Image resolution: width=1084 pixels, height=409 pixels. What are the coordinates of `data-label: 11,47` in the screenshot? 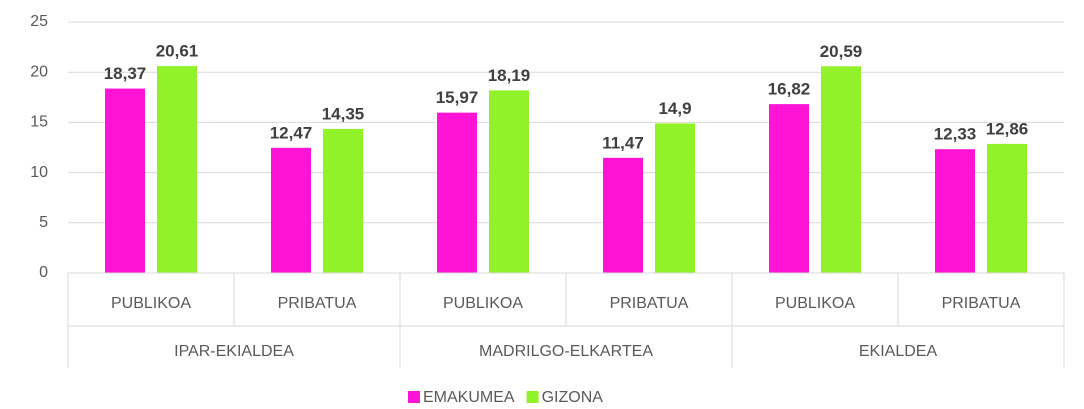 It's located at (623, 142).